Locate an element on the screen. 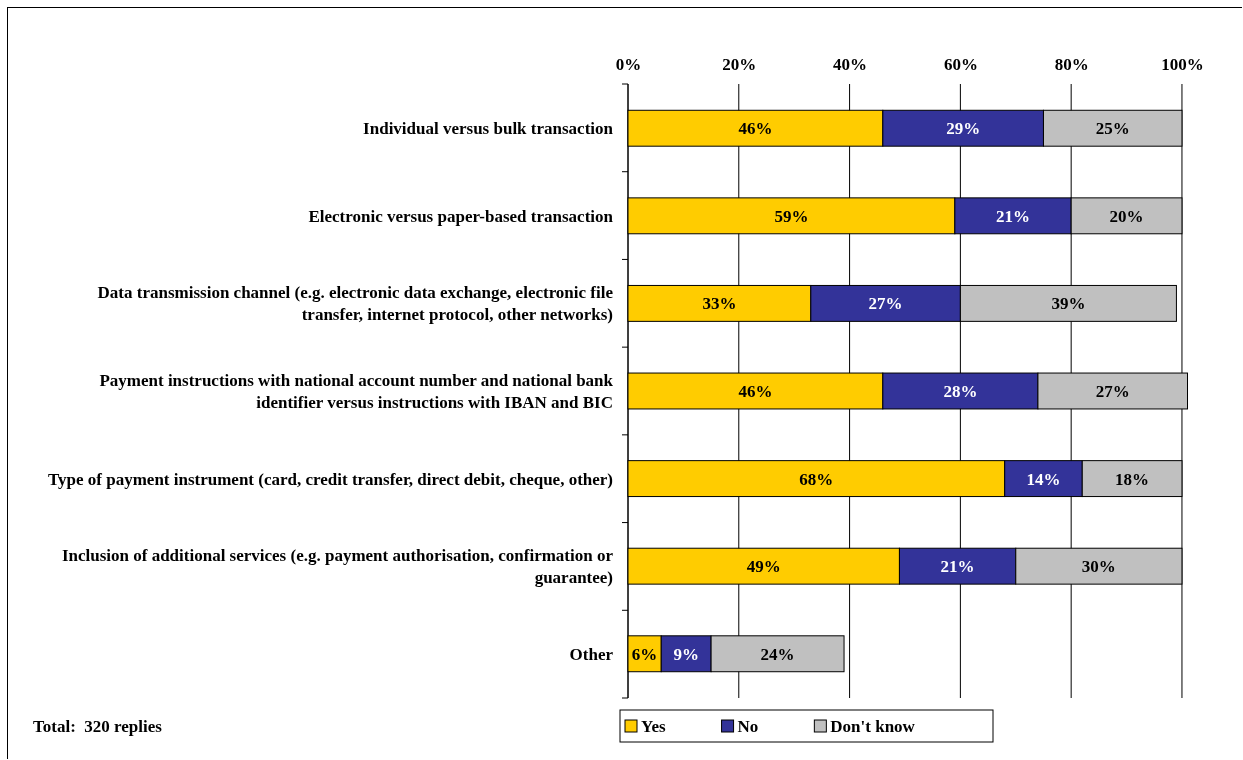  x-tick-label: 0% is located at coordinates (628, 64).